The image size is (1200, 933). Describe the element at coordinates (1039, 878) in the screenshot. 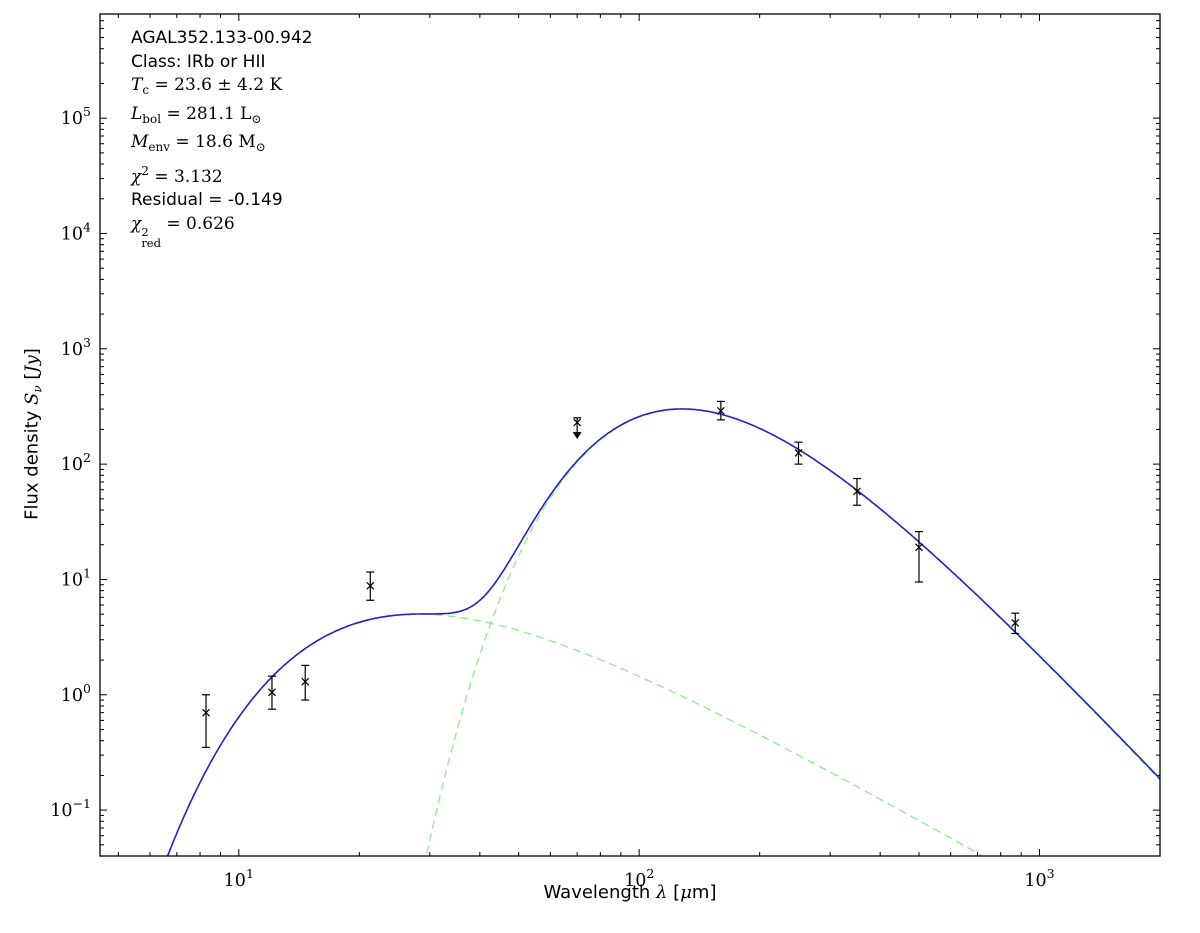

I see `x-tick-label: 10³` at that location.